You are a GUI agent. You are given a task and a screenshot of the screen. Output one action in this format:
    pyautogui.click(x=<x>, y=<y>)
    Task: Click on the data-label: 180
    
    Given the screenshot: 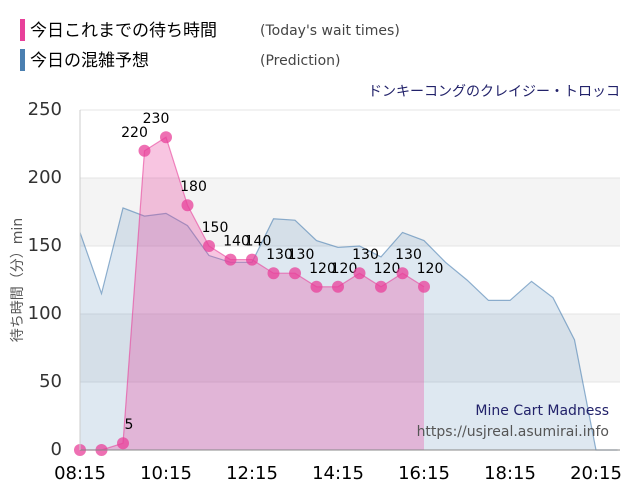 What is the action you would take?
    pyautogui.click(x=193, y=187)
    